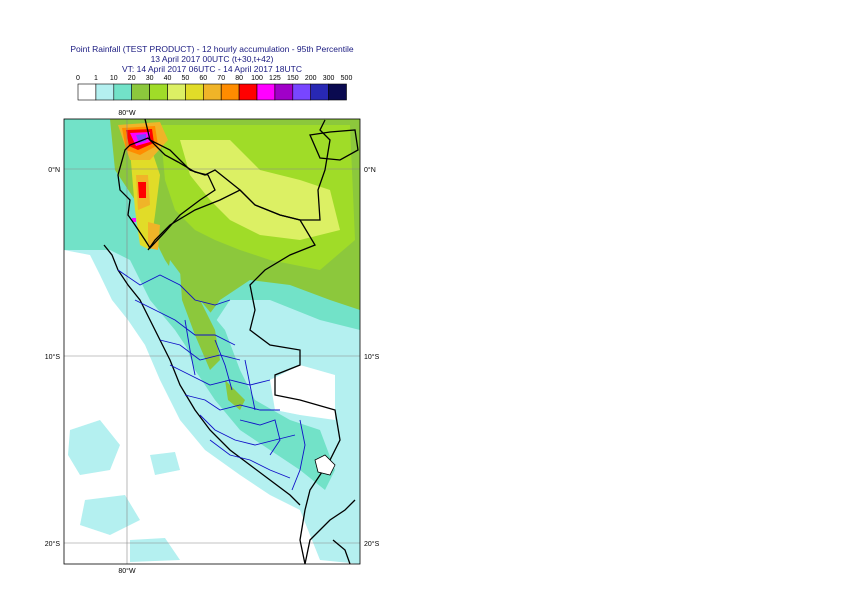 The image size is (842, 596). Describe the element at coordinates (337, 92) in the screenshot. I see `legend-swatch` at that location.